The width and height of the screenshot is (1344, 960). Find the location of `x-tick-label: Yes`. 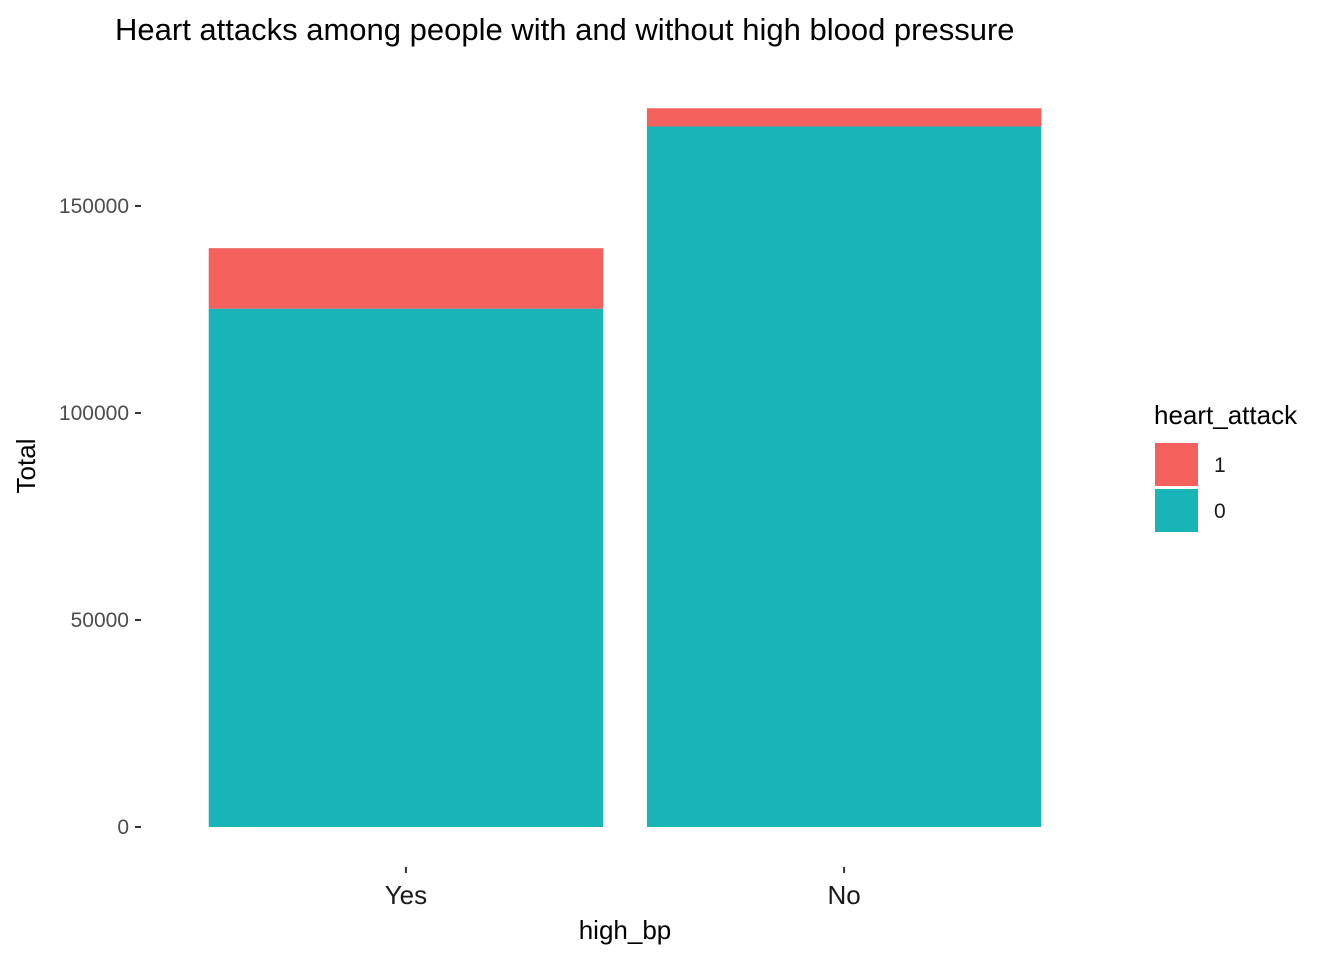

x-tick-label: Yes is located at coordinates (406, 895).